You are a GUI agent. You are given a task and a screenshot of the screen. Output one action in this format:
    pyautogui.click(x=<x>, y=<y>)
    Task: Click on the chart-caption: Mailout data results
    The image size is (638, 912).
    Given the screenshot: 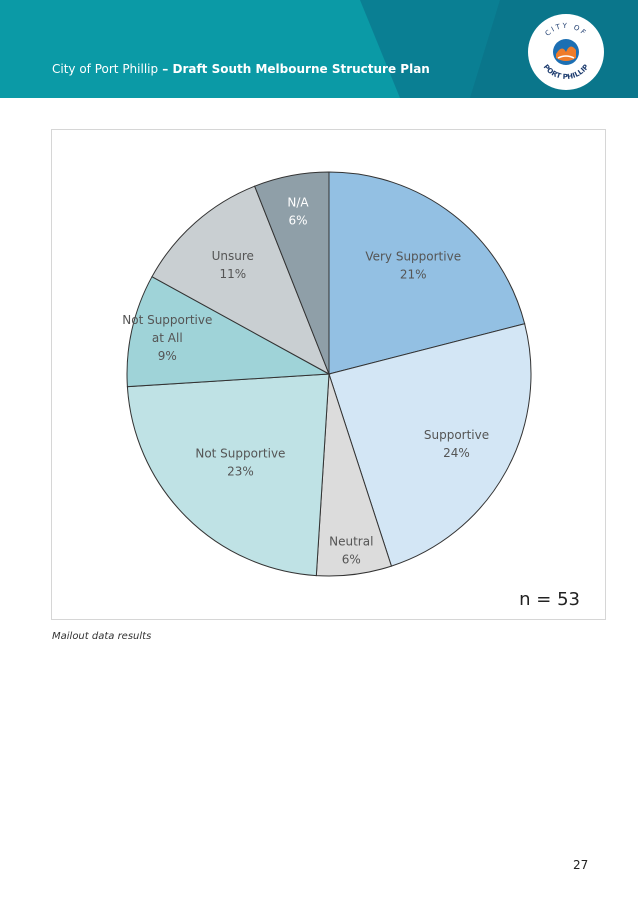 What is the action you would take?
    pyautogui.click(x=102, y=636)
    